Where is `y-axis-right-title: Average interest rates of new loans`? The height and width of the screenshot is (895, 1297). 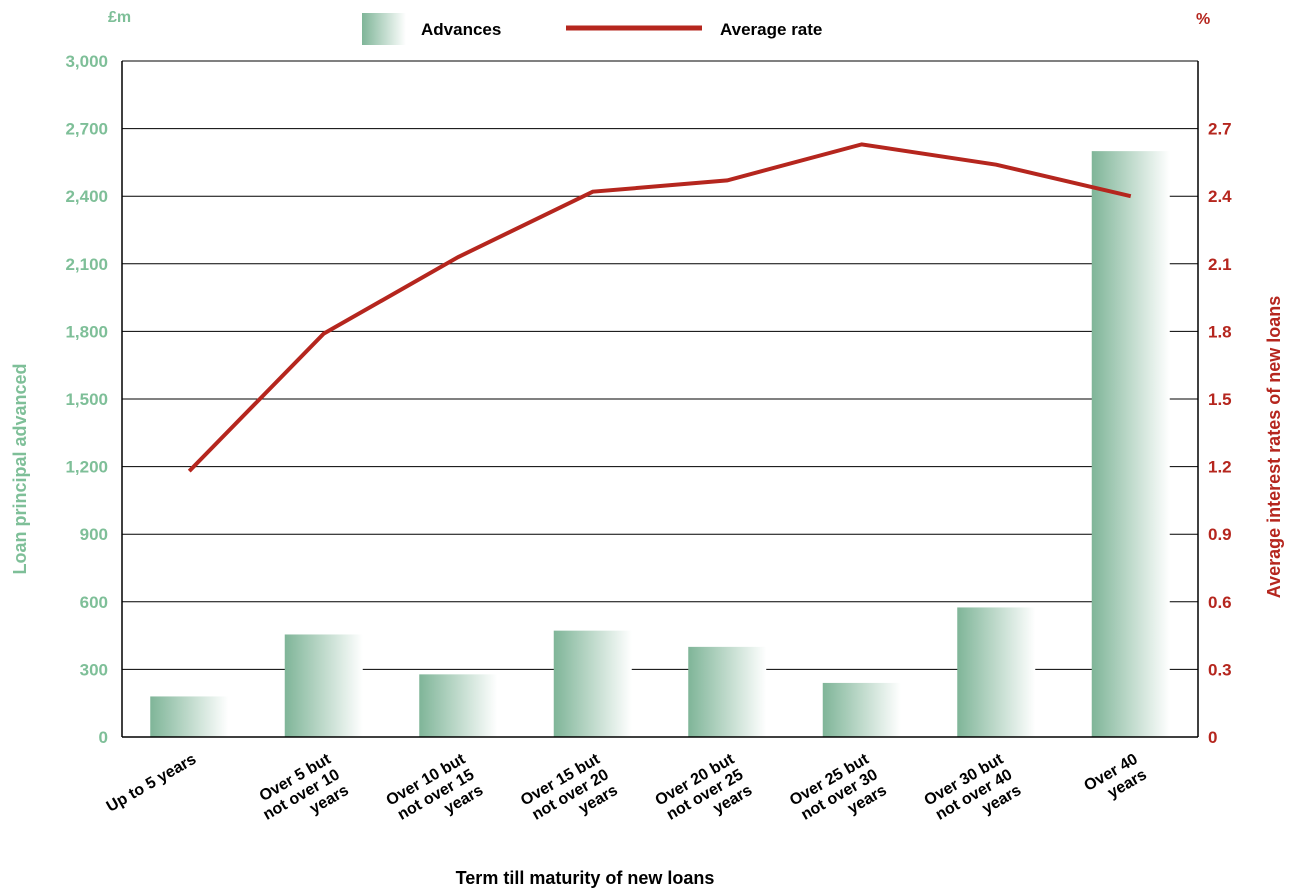 y-axis-right-title: Average interest rates of new loans is located at coordinates (1274, 447).